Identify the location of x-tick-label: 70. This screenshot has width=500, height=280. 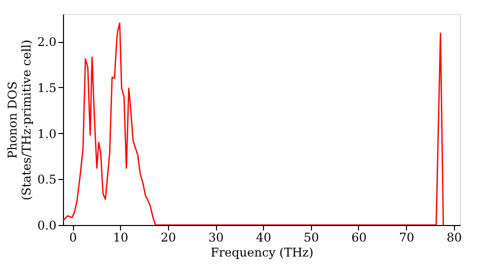
(406, 237).